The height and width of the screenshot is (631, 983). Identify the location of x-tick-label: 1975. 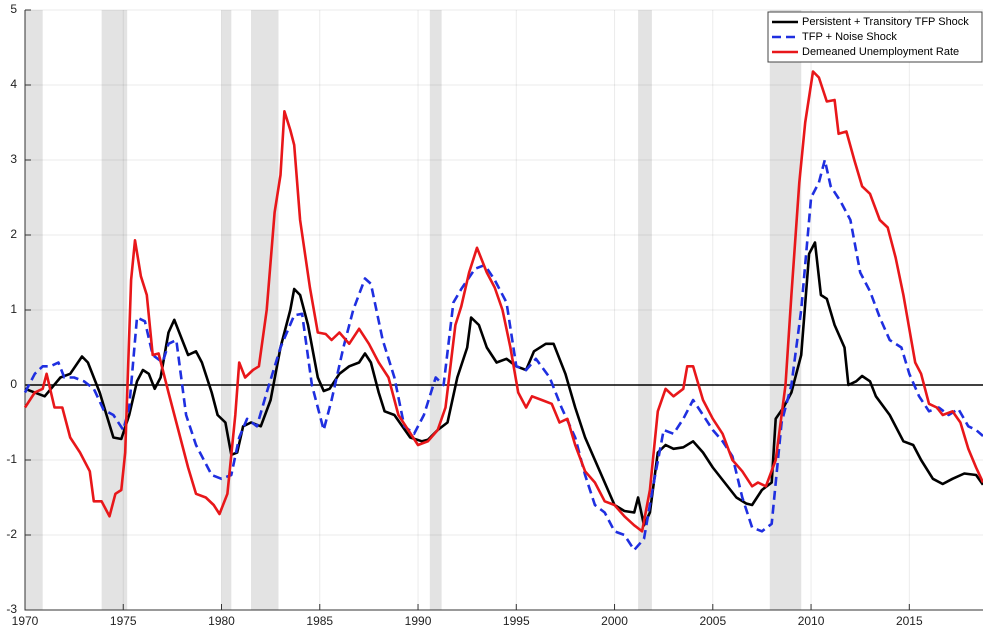
(123, 621).